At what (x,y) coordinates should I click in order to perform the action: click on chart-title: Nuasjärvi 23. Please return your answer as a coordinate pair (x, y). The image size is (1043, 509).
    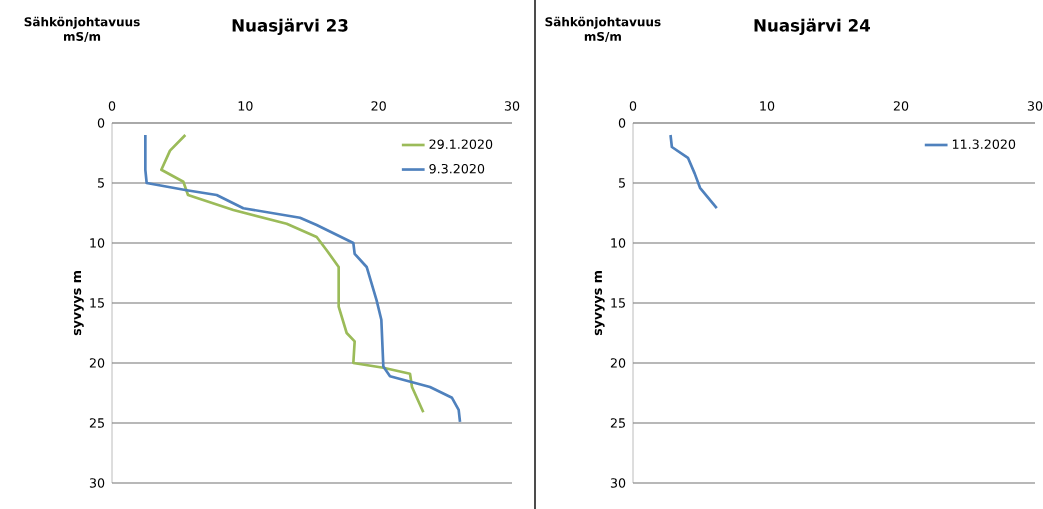
    Looking at the image, I should click on (290, 27).